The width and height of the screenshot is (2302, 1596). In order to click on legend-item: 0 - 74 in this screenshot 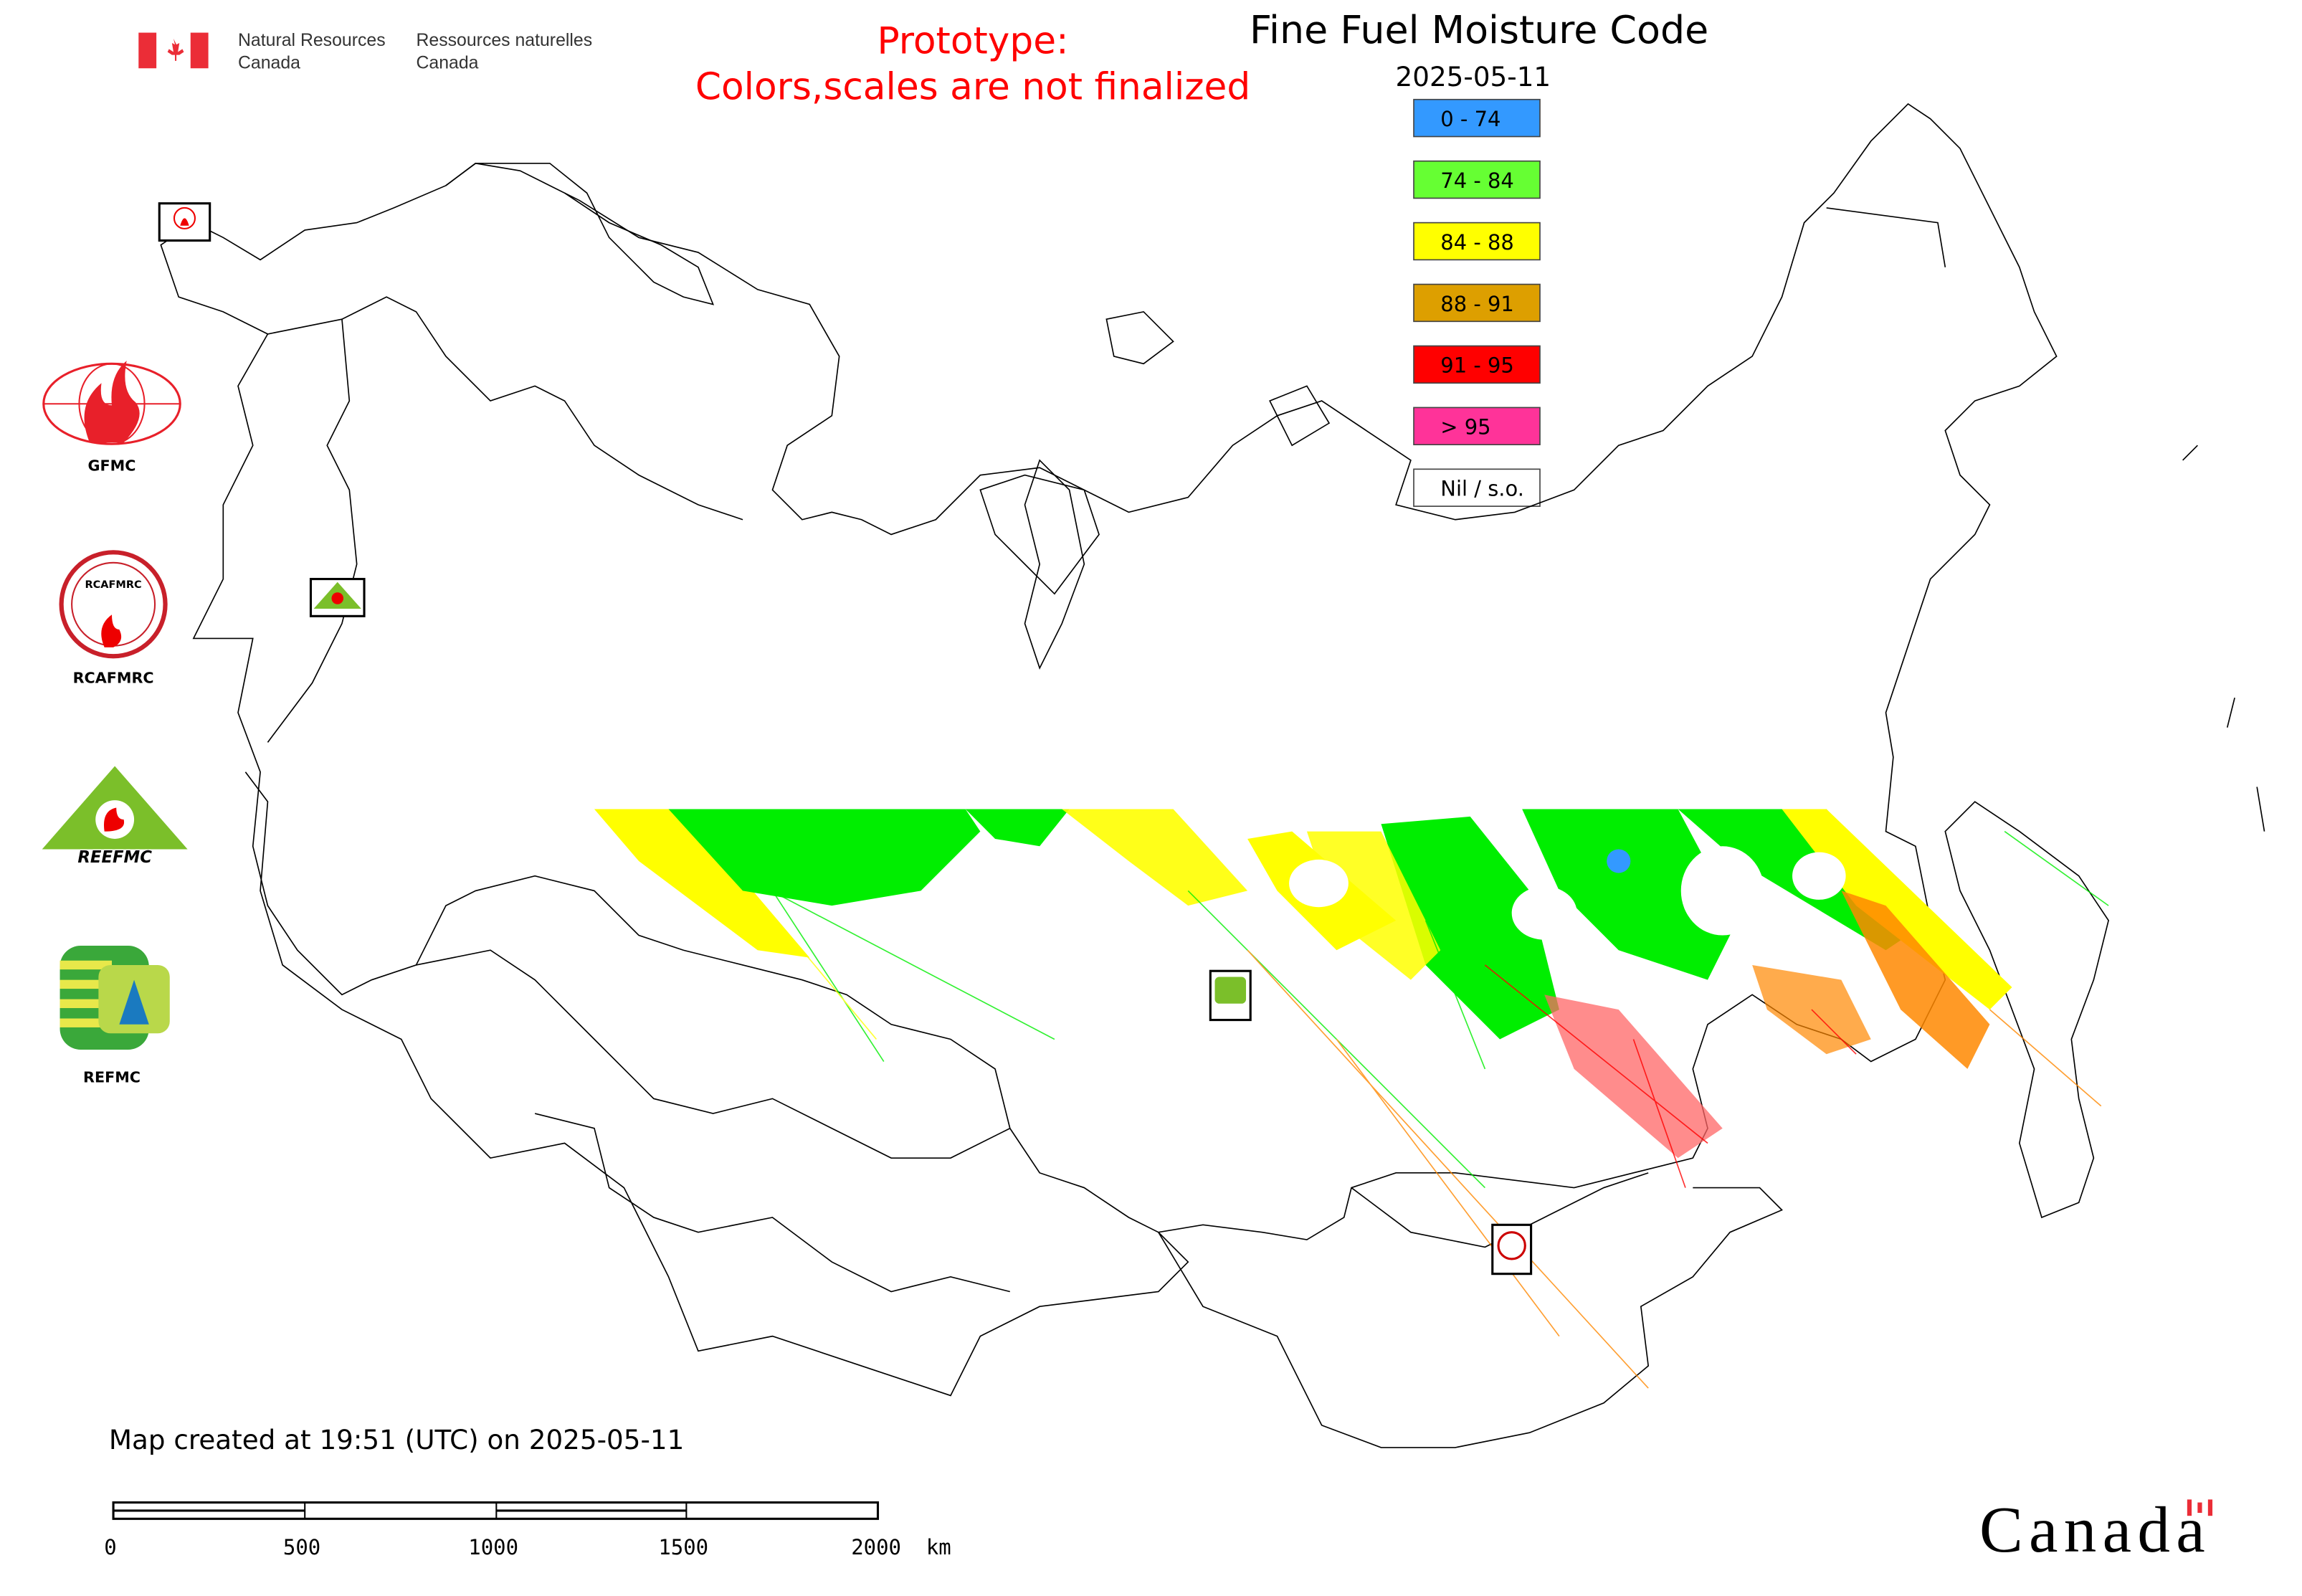, I will do `click(1477, 118)`.